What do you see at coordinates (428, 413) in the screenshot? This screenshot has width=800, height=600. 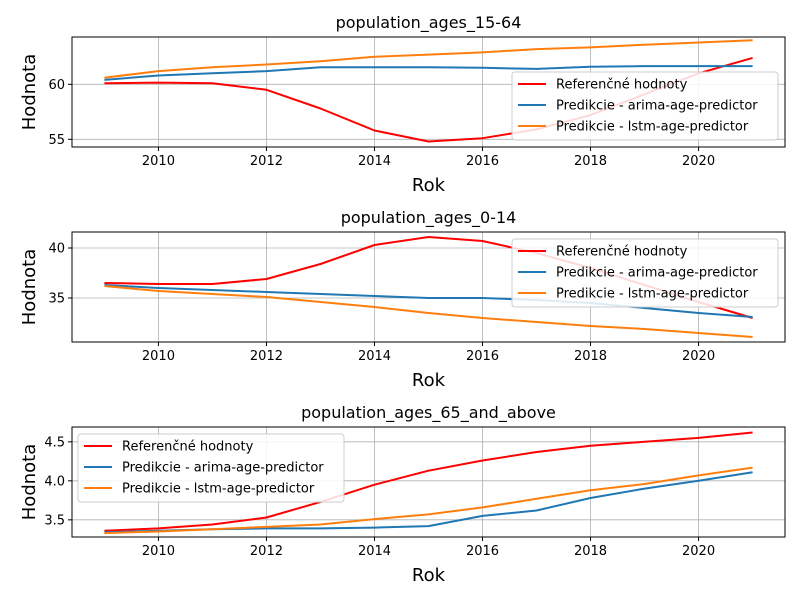 I see `chart-title: population_ages_65_and_above` at bounding box center [428, 413].